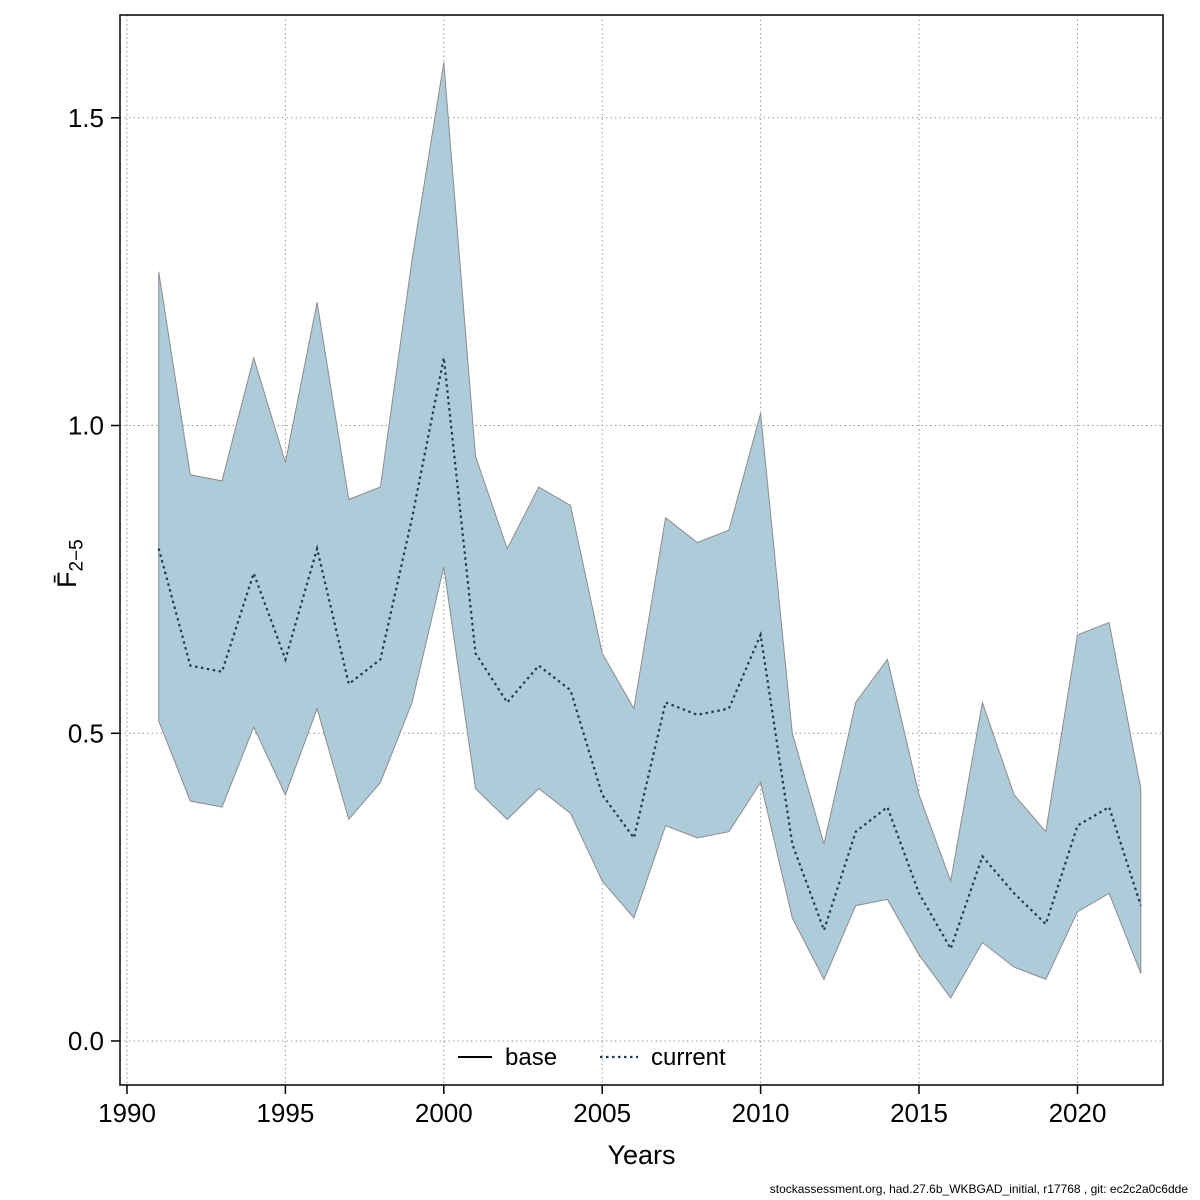 The height and width of the screenshot is (1200, 1200). Describe the element at coordinates (531, 1057) in the screenshot. I see `legend-label-base: base` at that location.